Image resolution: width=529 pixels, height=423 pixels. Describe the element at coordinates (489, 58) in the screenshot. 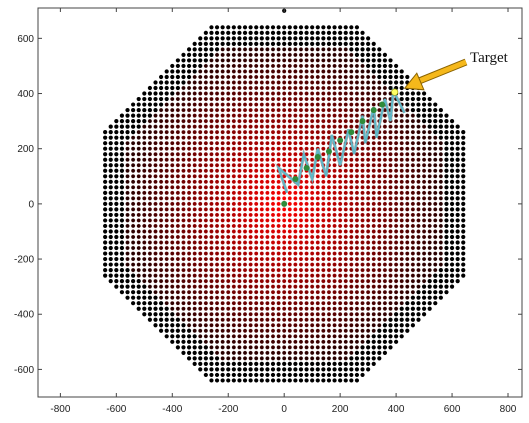

I see `target-label: Target` at that location.